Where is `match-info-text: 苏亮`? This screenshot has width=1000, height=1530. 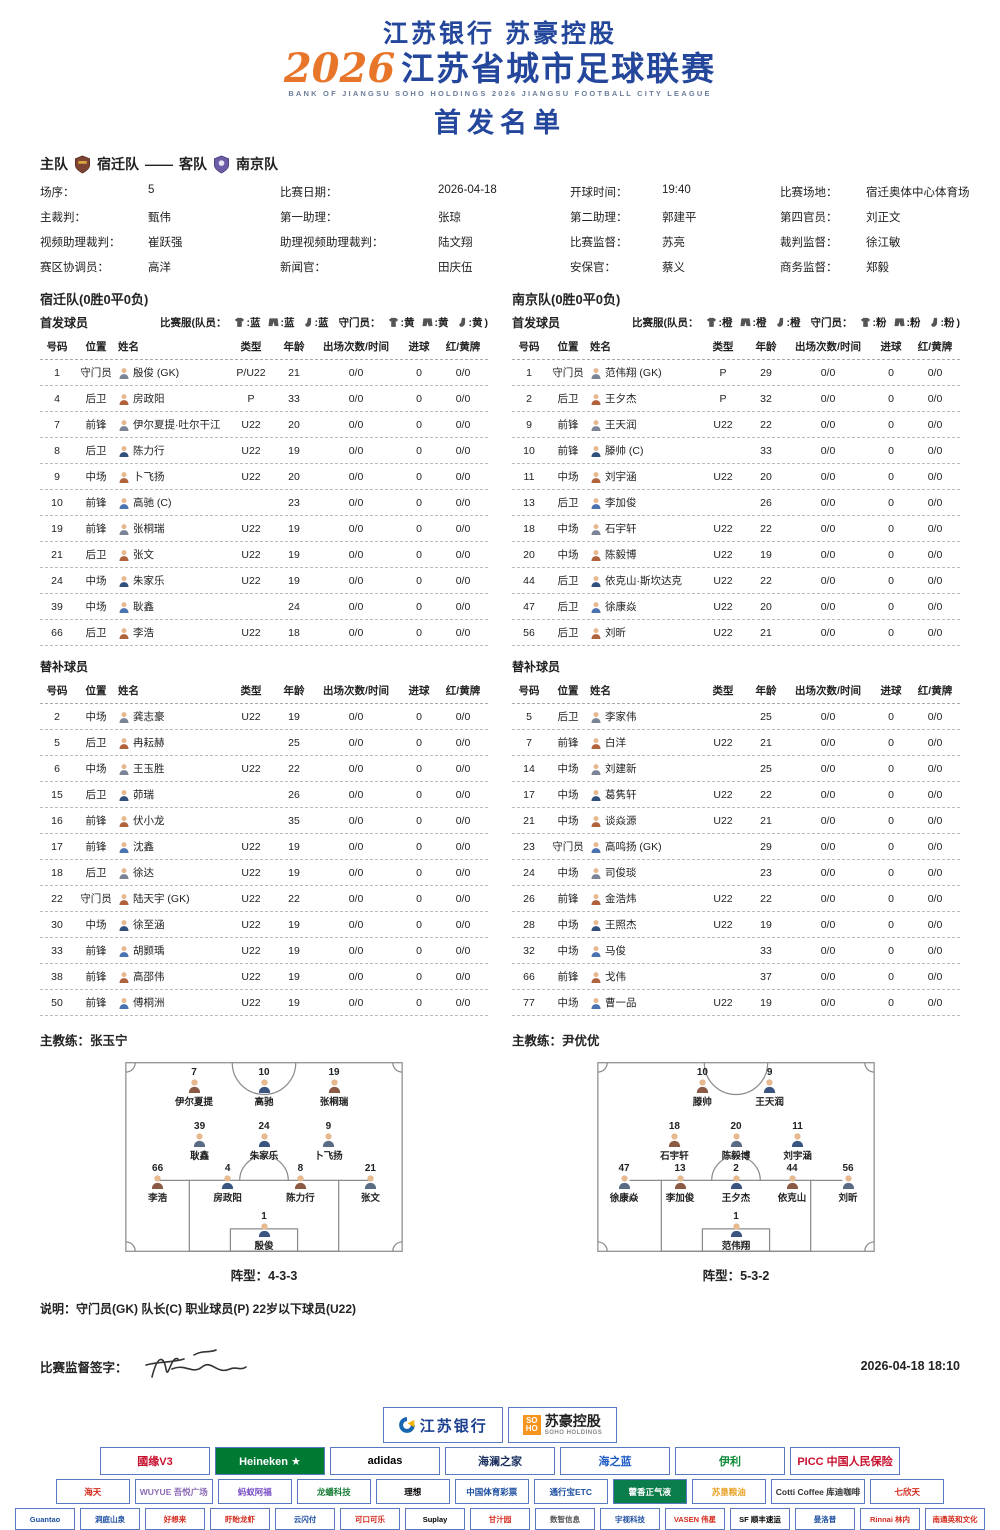
match-info-text: 苏亮 is located at coordinates (673, 243).